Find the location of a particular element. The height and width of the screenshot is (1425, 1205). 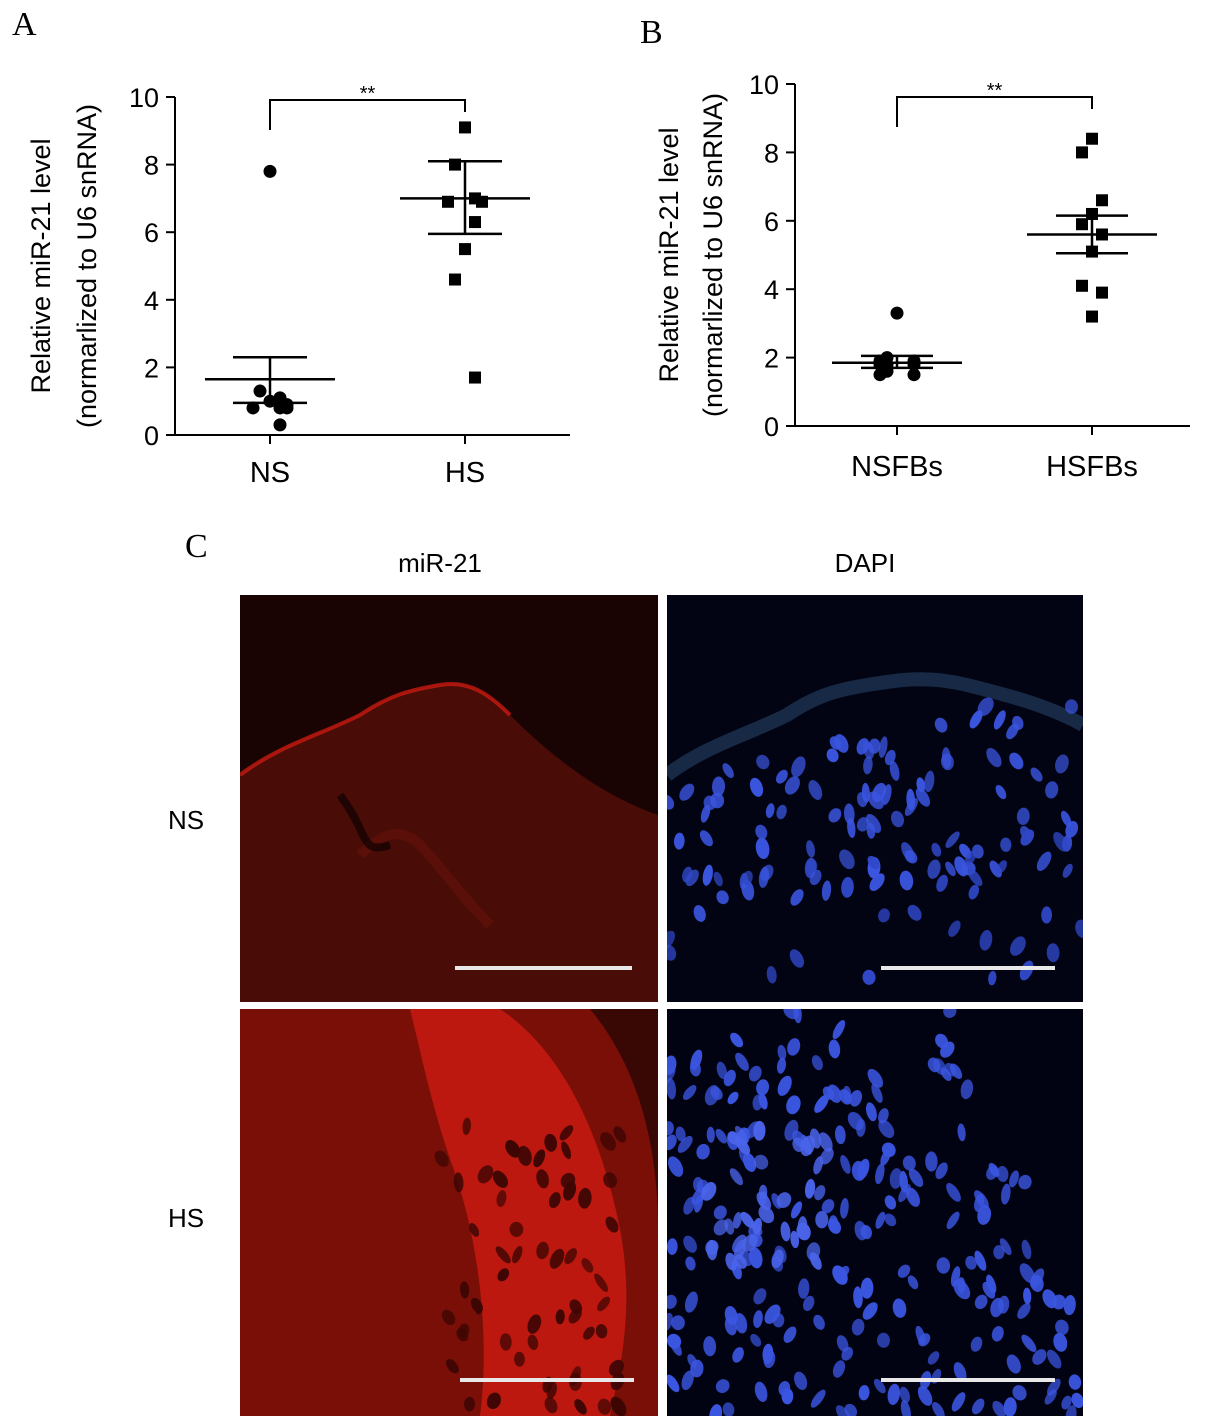

panel-label-a: A is located at coordinates (24, 24).